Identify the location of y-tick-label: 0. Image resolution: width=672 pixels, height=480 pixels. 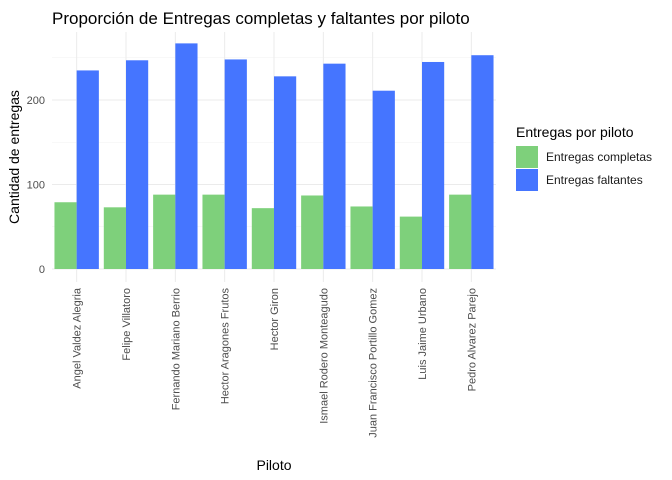
(42, 270).